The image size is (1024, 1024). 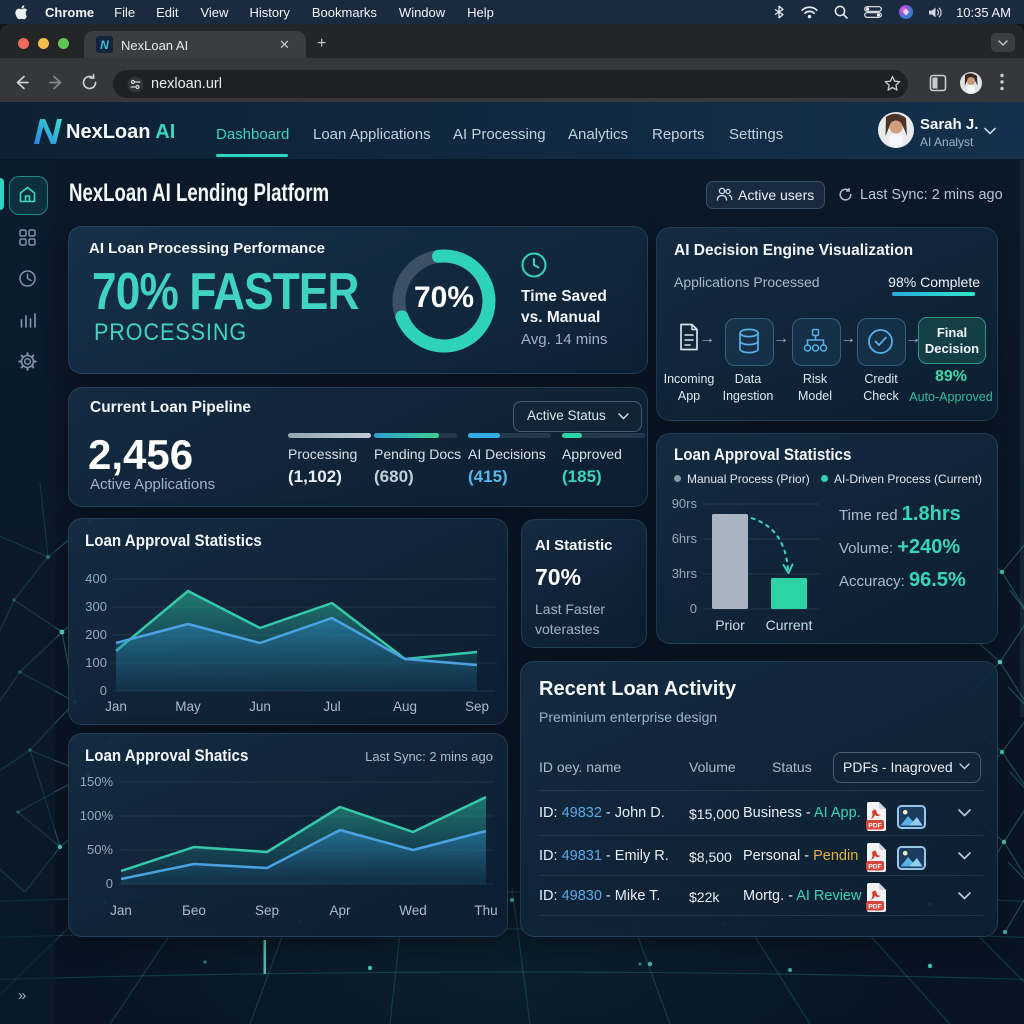 What do you see at coordinates (97, 815) in the screenshot?
I see `svg-text: 100%` at bounding box center [97, 815].